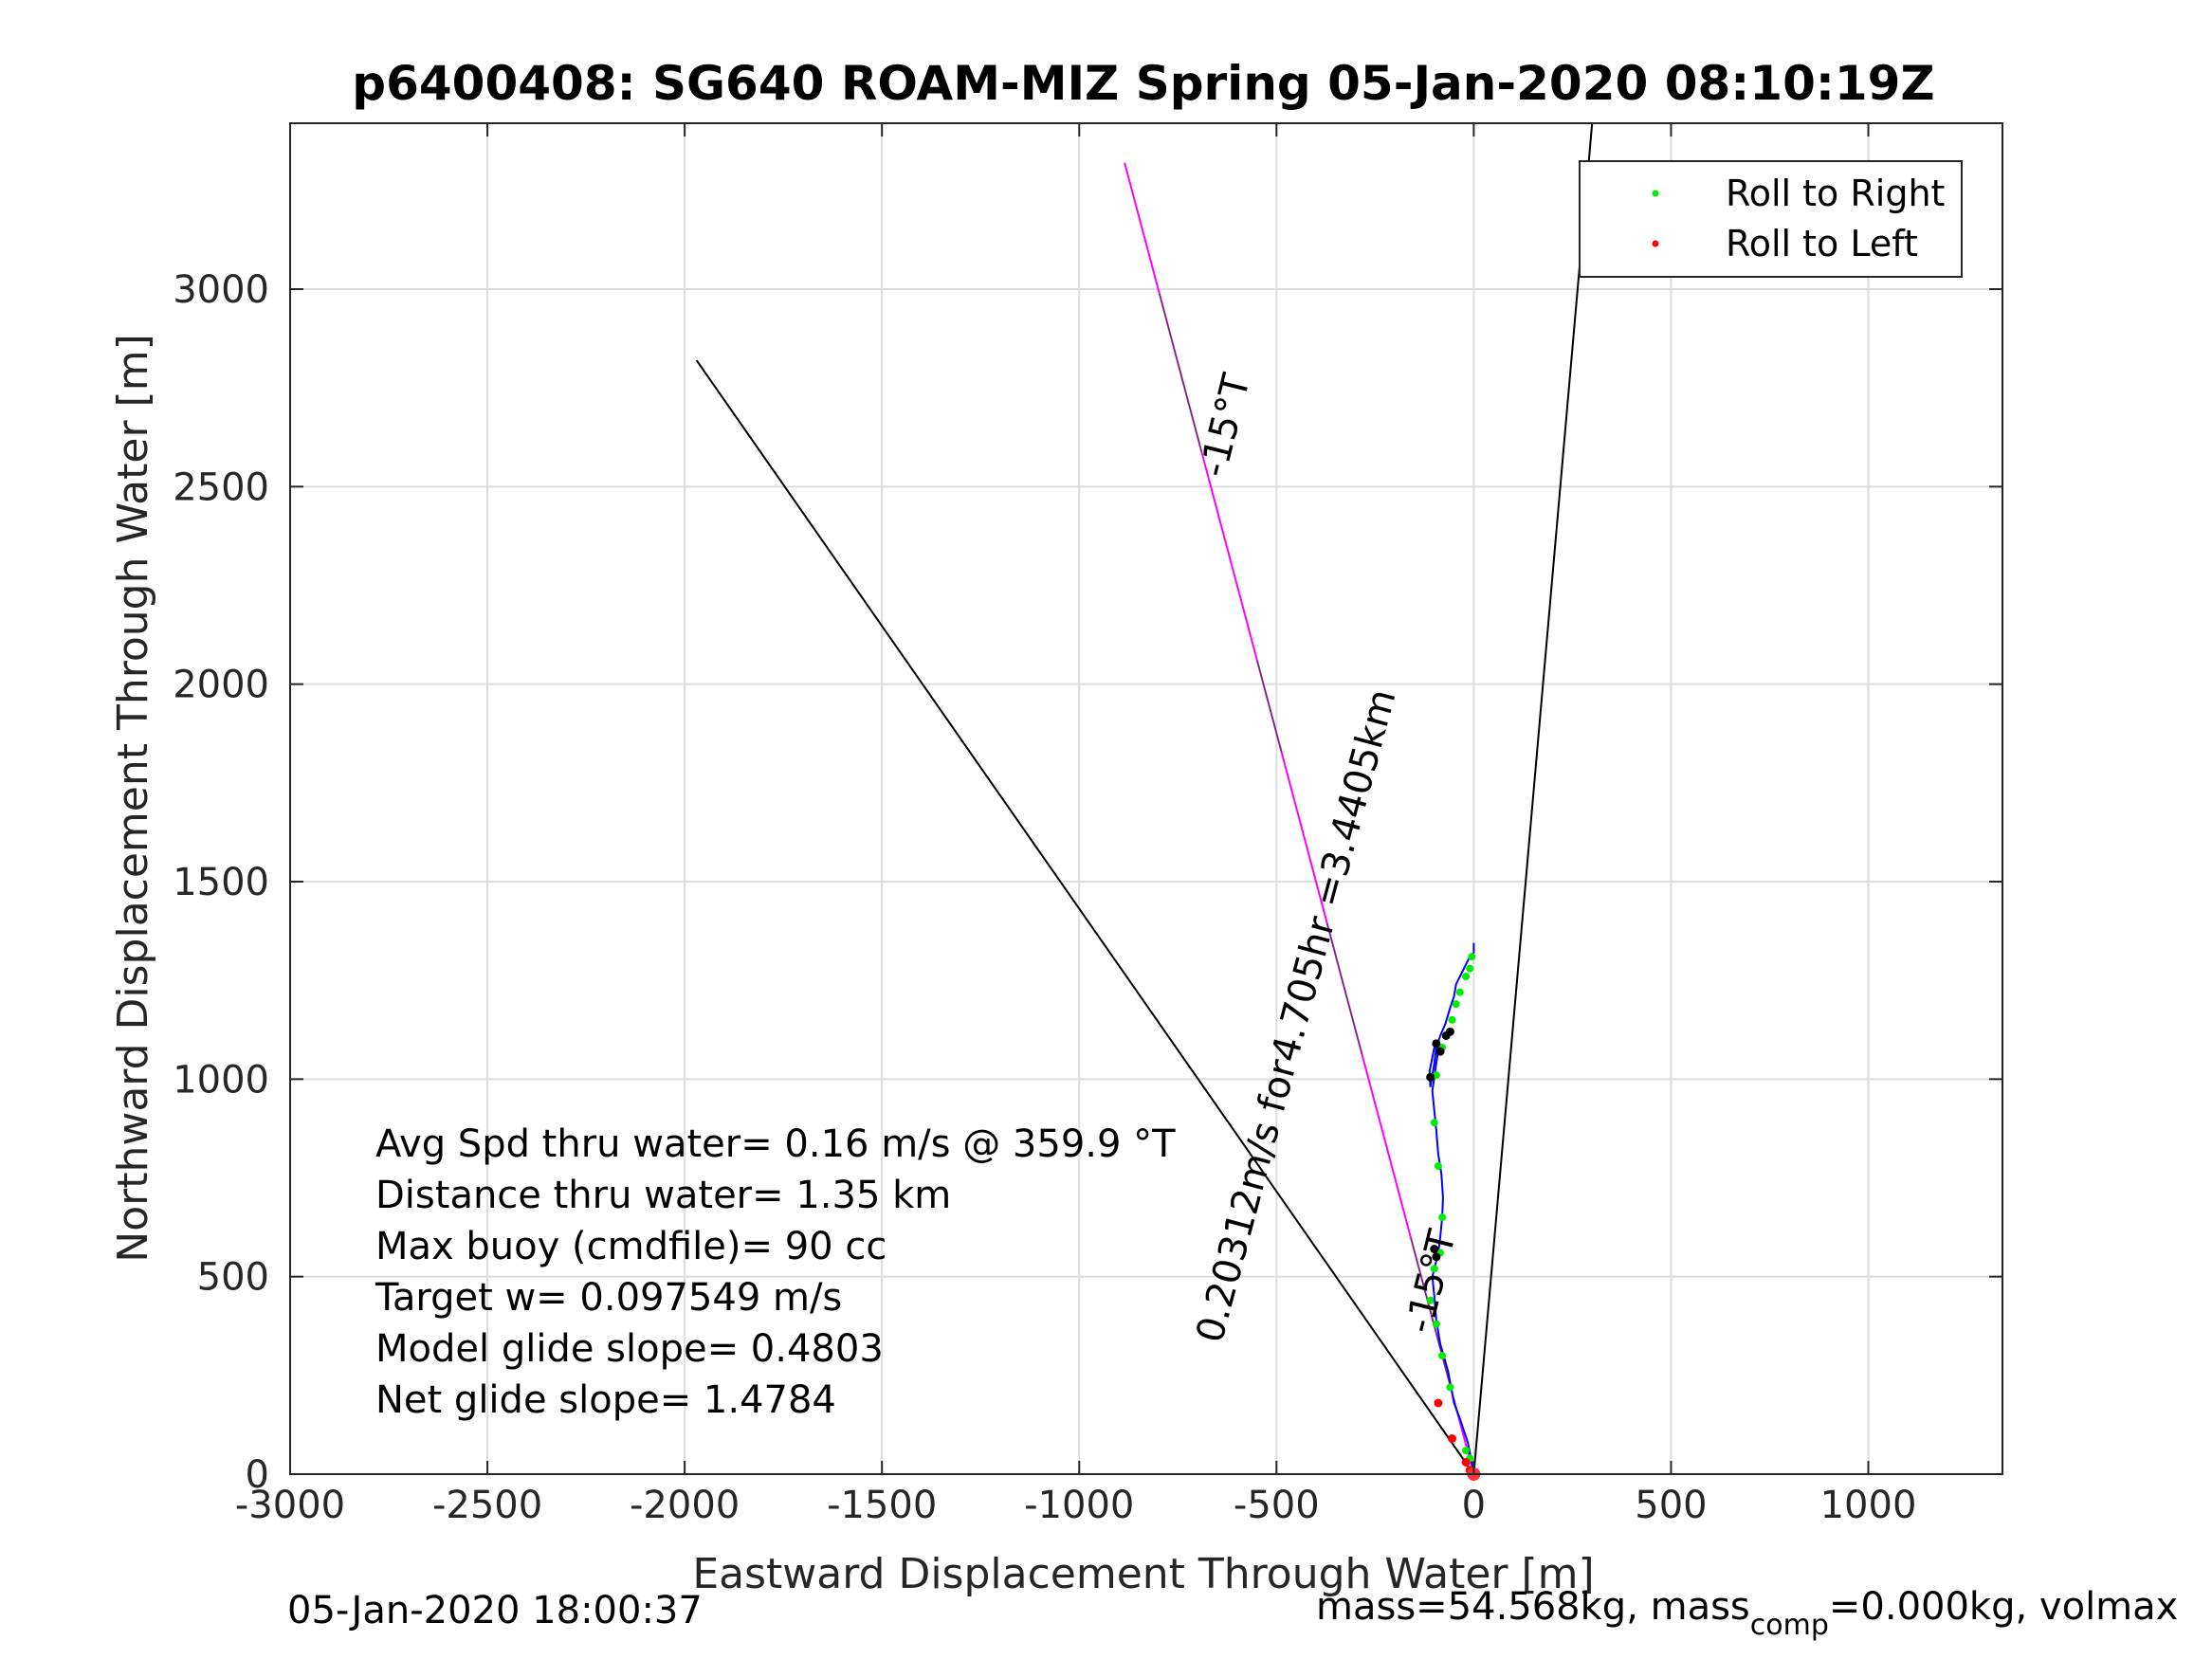 The image size is (2212, 1659). Describe the element at coordinates (1655, 243) in the screenshot. I see `legend-marker-roll-left` at that location.